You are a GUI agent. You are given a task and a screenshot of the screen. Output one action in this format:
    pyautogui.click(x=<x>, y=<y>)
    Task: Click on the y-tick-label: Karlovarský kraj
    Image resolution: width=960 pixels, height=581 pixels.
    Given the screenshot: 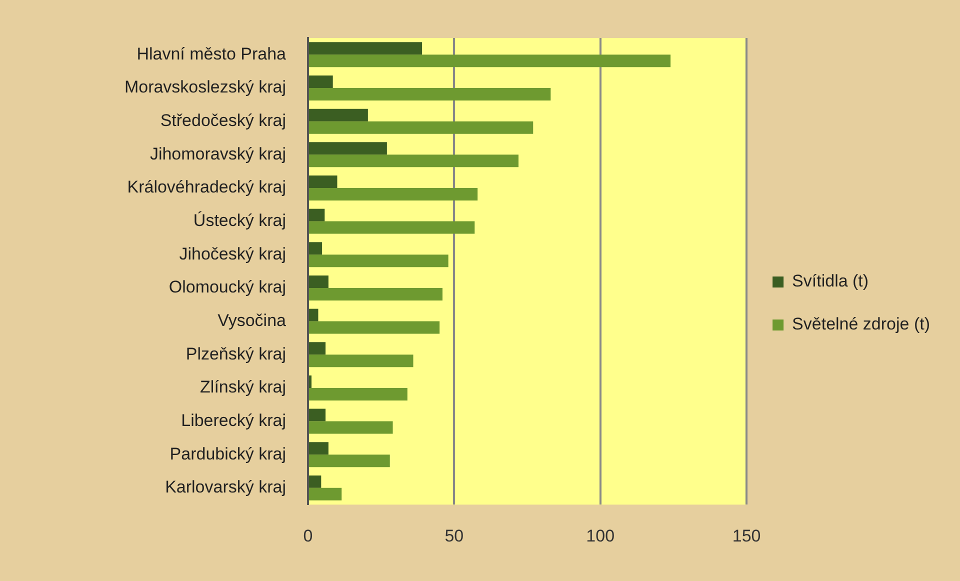 What is the action you would take?
    pyautogui.click(x=225, y=487)
    